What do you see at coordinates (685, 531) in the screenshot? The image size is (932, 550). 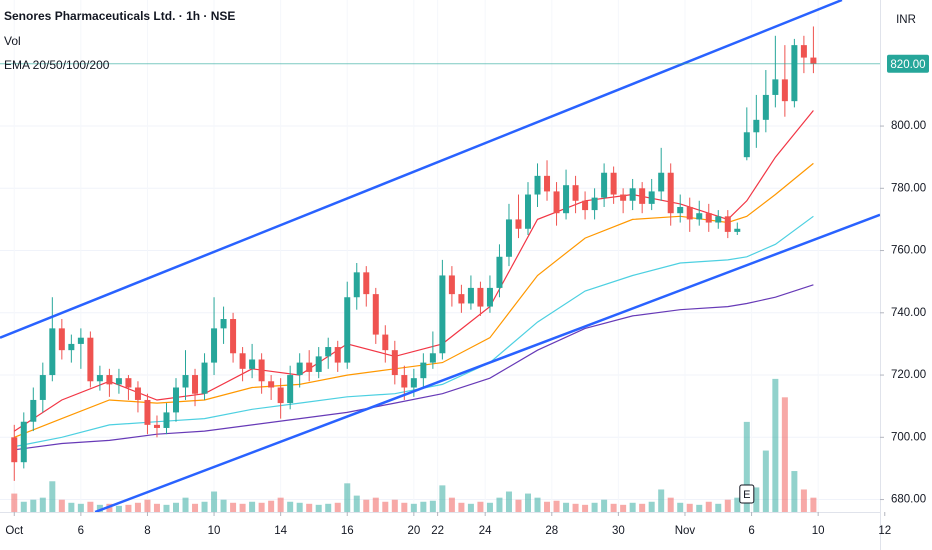 I see `x-tick-label: Nov` at bounding box center [685, 531].